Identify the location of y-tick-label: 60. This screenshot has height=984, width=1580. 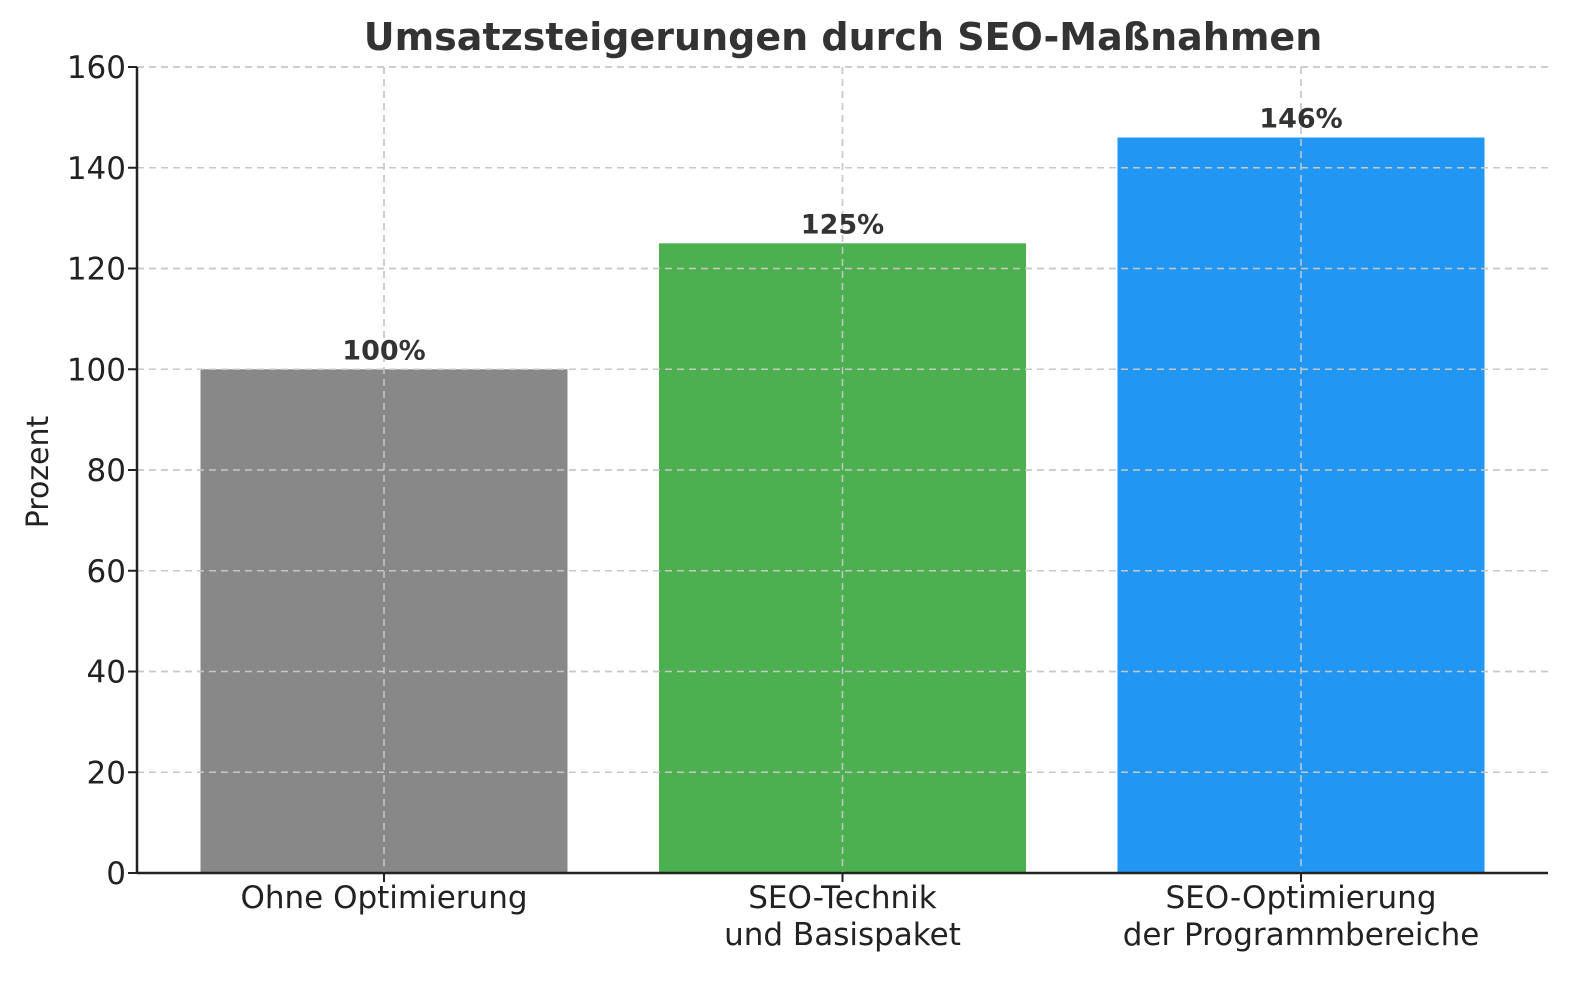
(106, 572).